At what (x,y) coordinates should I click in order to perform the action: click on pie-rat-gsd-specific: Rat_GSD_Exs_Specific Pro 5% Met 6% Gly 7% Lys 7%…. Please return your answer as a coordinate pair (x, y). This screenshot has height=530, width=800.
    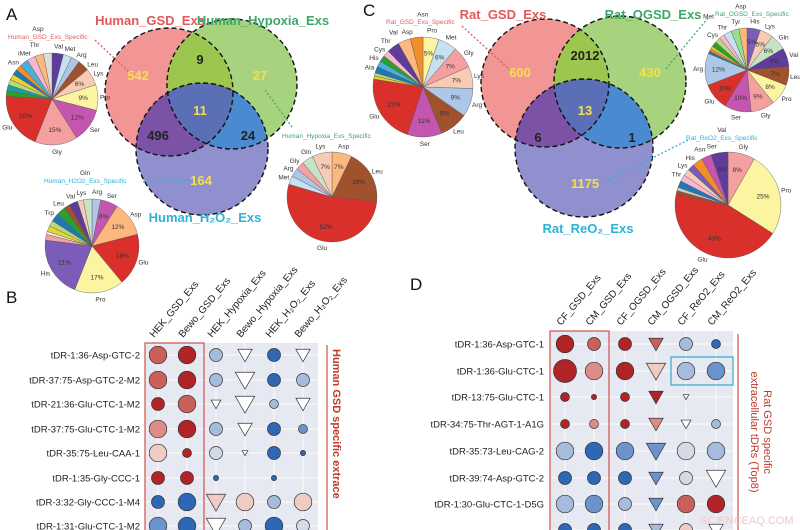
    Looking at the image, I should click on (425, 79).